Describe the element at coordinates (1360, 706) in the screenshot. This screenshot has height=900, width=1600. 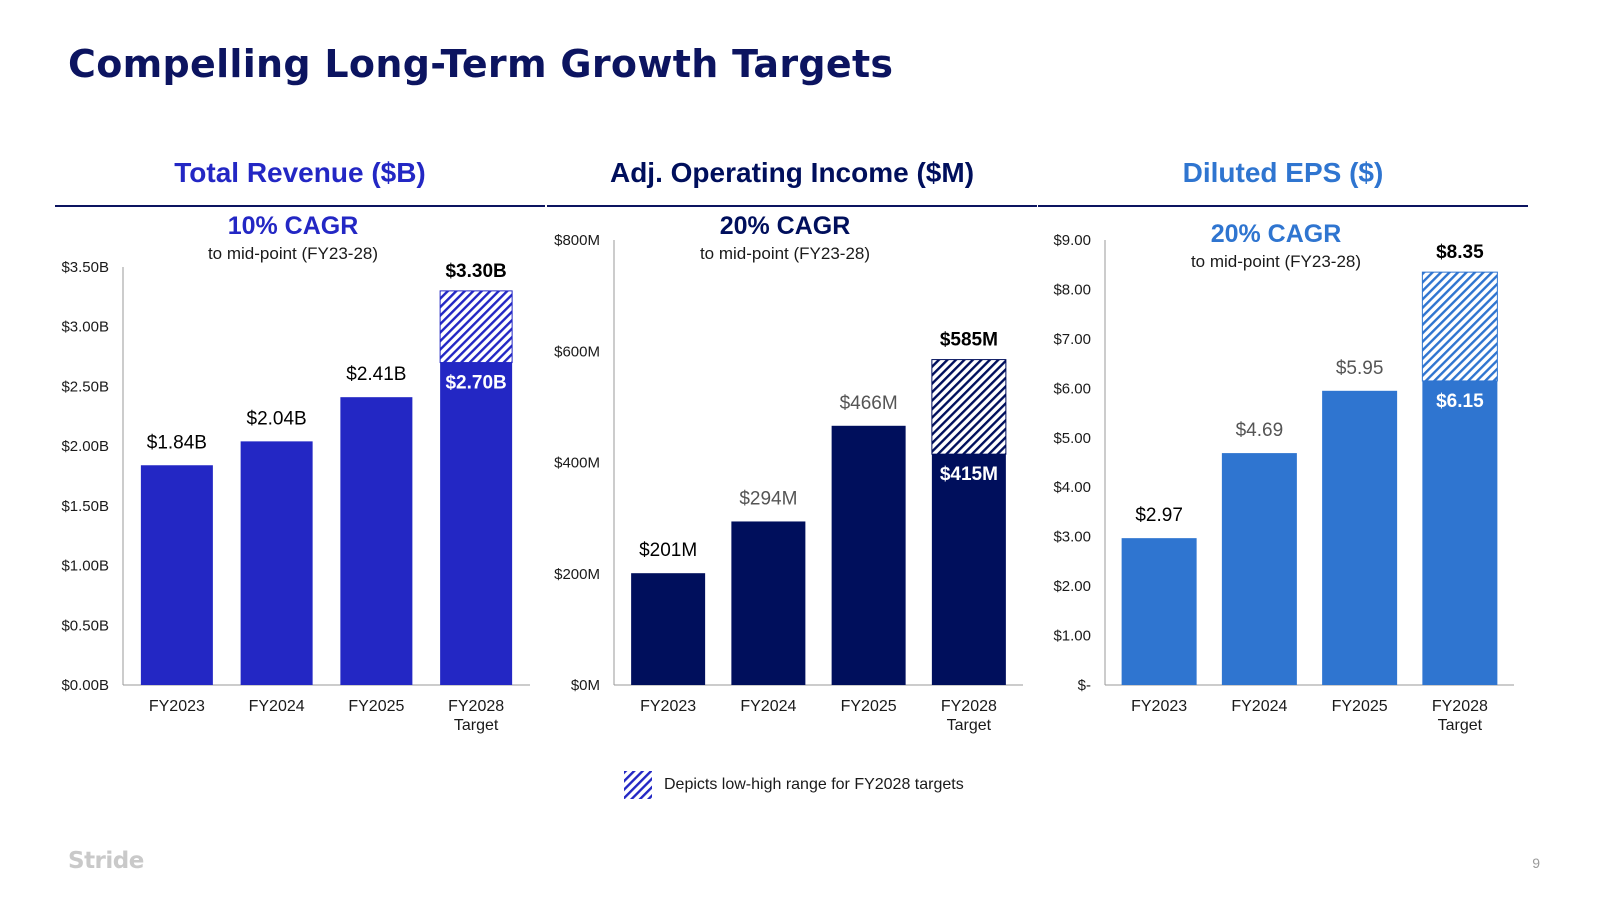
I see `eps-x-tick-label: FY2025` at that location.